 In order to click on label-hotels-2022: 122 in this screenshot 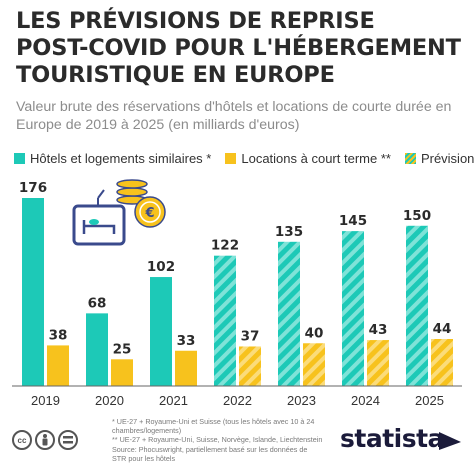, I will do `click(225, 246)`.